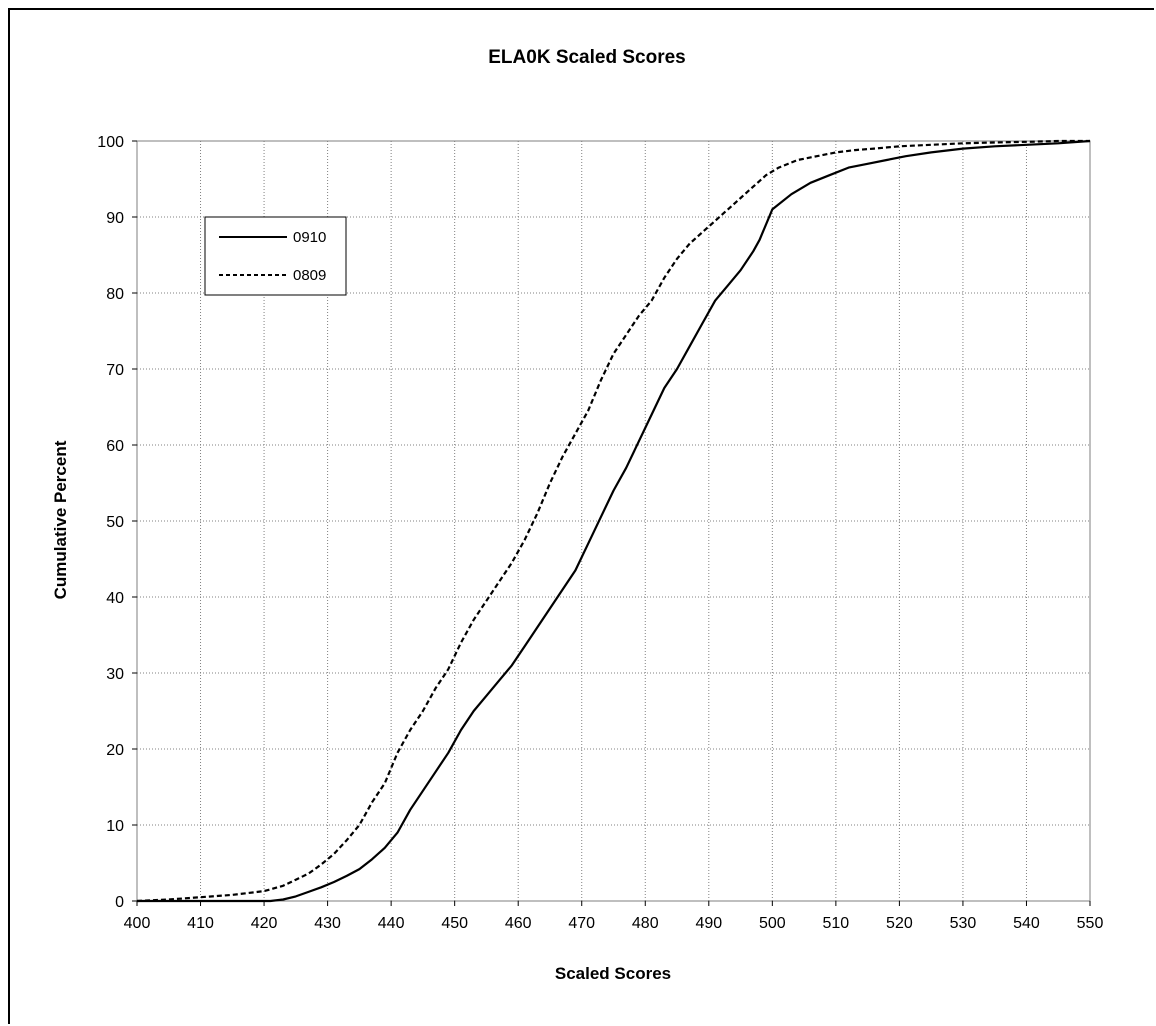 The image size is (1156, 1026). Describe the element at coordinates (327, 923) in the screenshot. I see `x-tick-label: 430` at that location.